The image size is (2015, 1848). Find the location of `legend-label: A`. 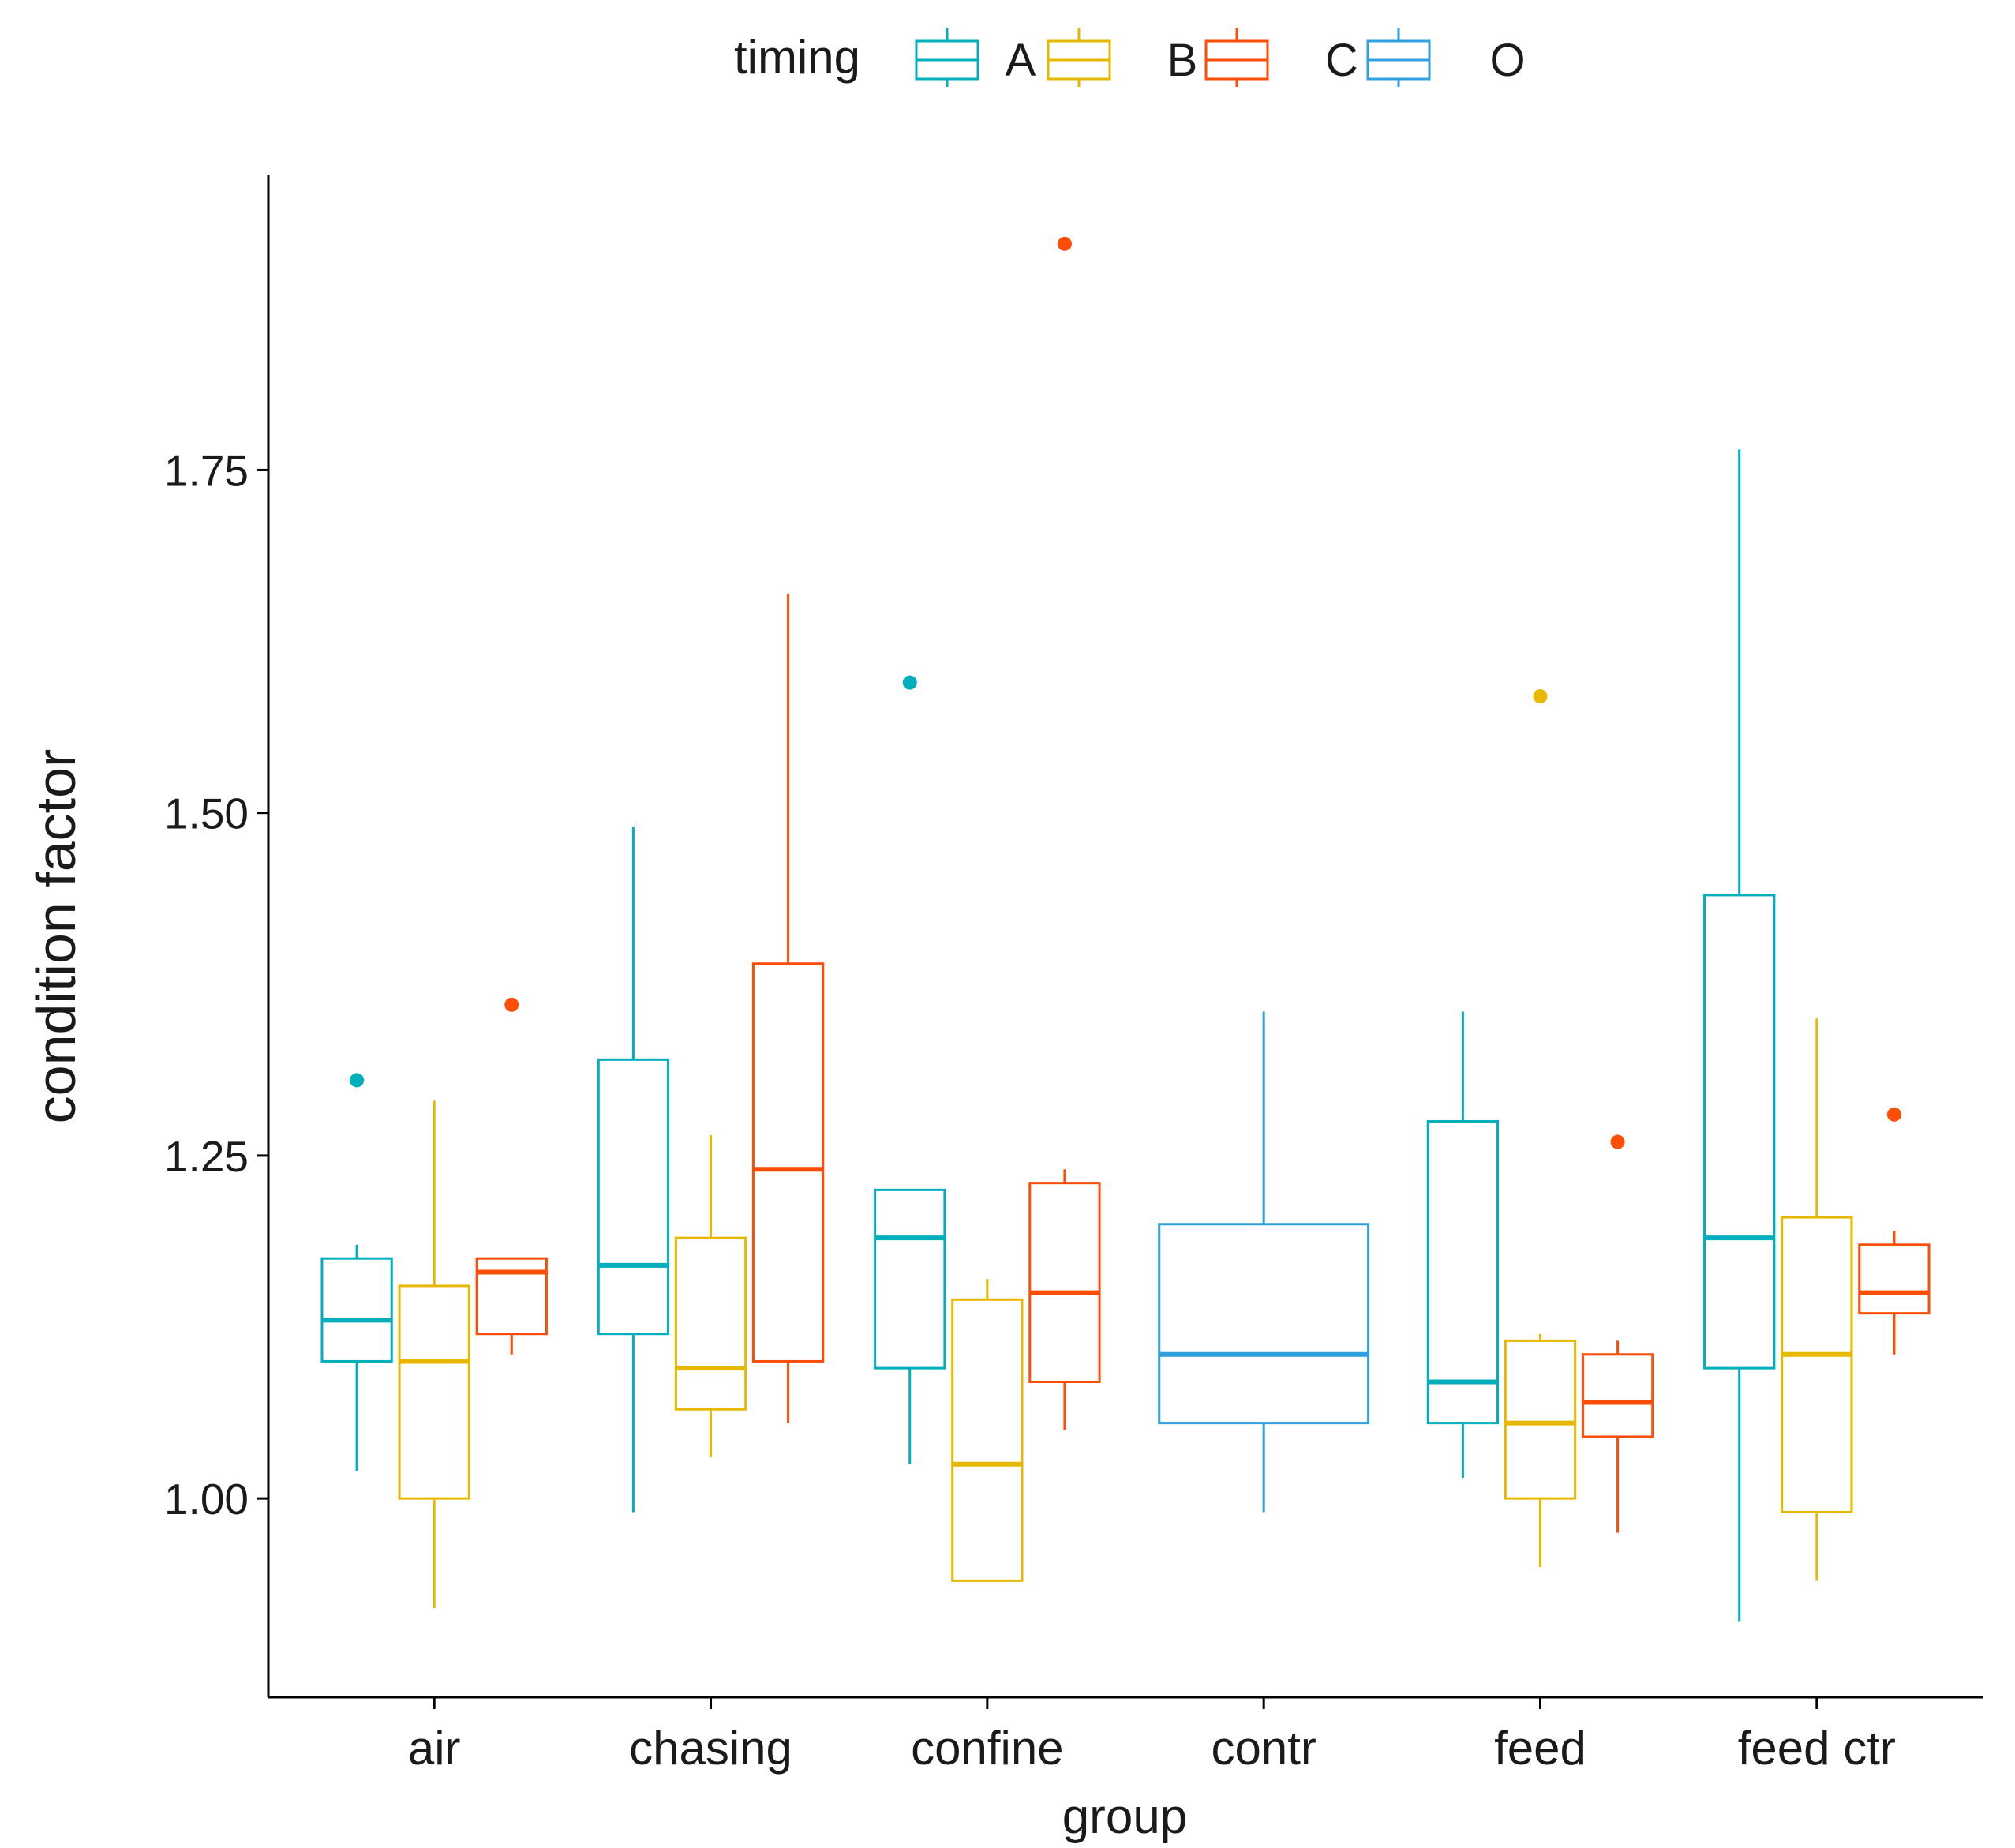

legend-label: A is located at coordinates (1021, 60).